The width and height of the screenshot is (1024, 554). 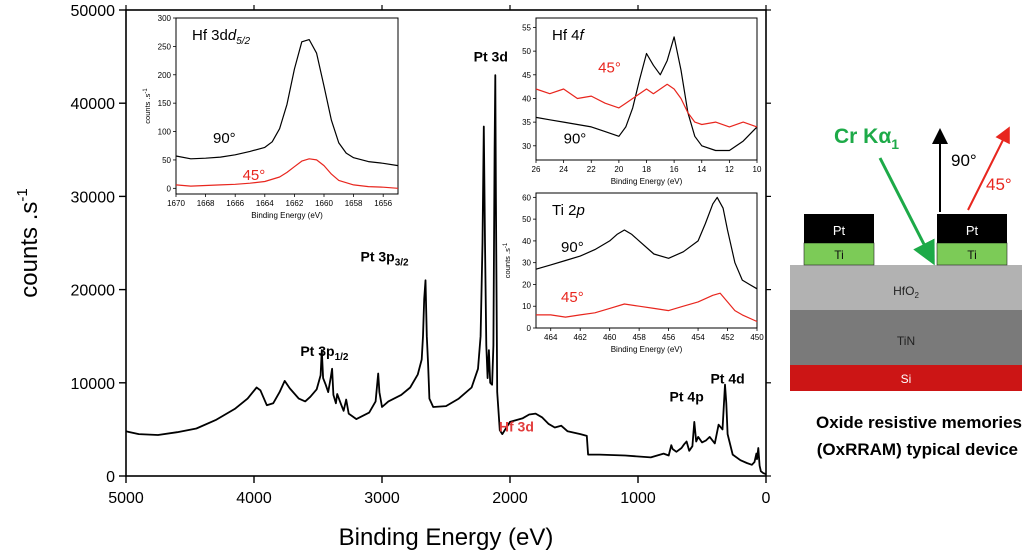 I want to click on hf3d-x-axis-title: Binding Energy (eV), so click(x=287, y=215).